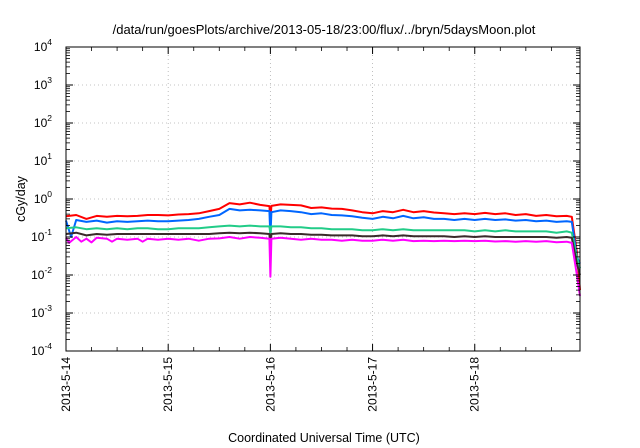 This screenshot has height=448, width=640. I want to click on y-tick-label: 10¹, so click(43, 159).